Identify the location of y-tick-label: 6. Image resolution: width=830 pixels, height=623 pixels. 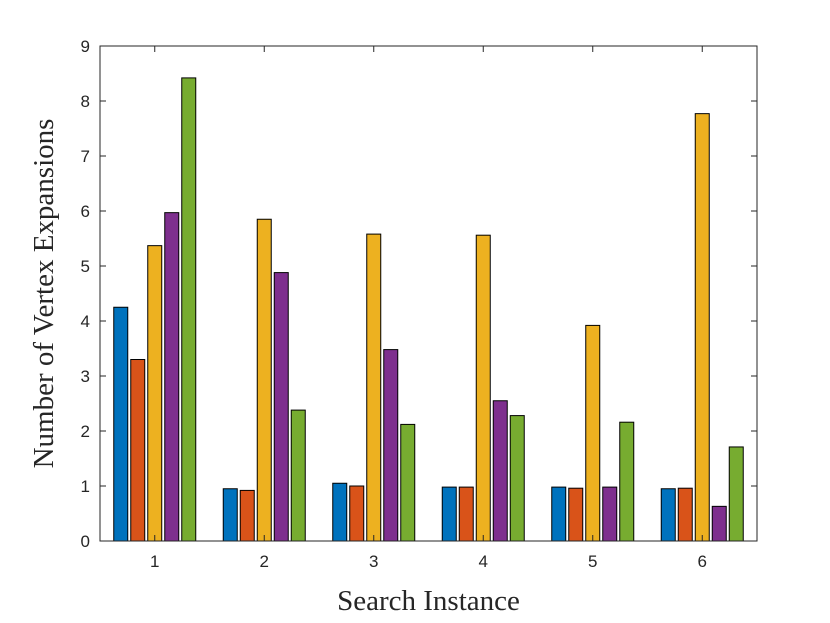
(85, 211).